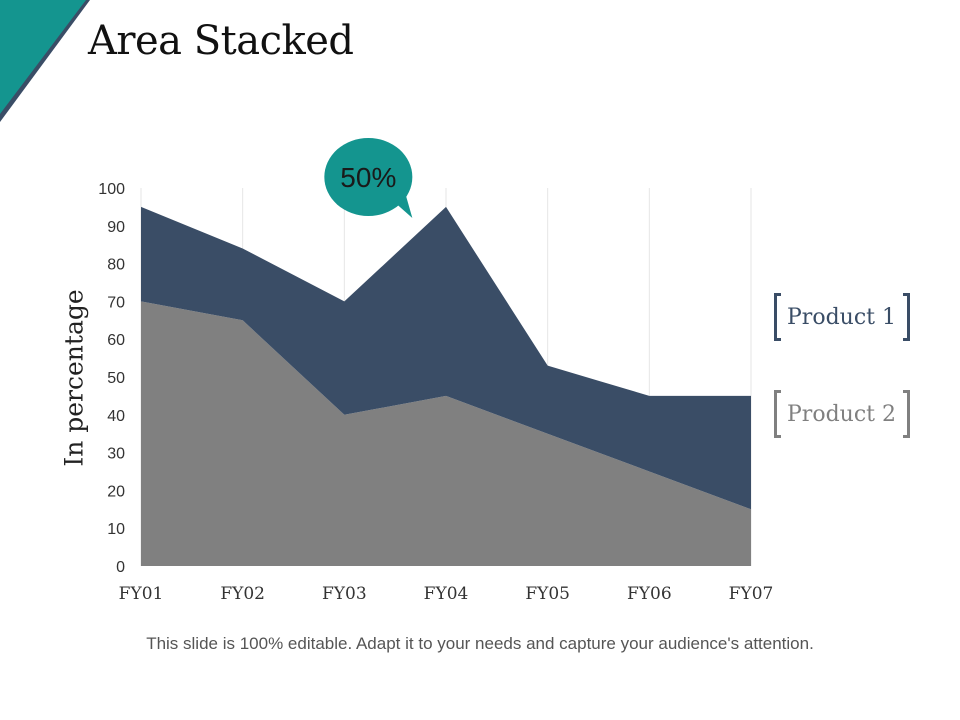  What do you see at coordinates (74, 378) in the screenshot?
I see `y-axis-label: In percentage` at bounding box center [74, 378].